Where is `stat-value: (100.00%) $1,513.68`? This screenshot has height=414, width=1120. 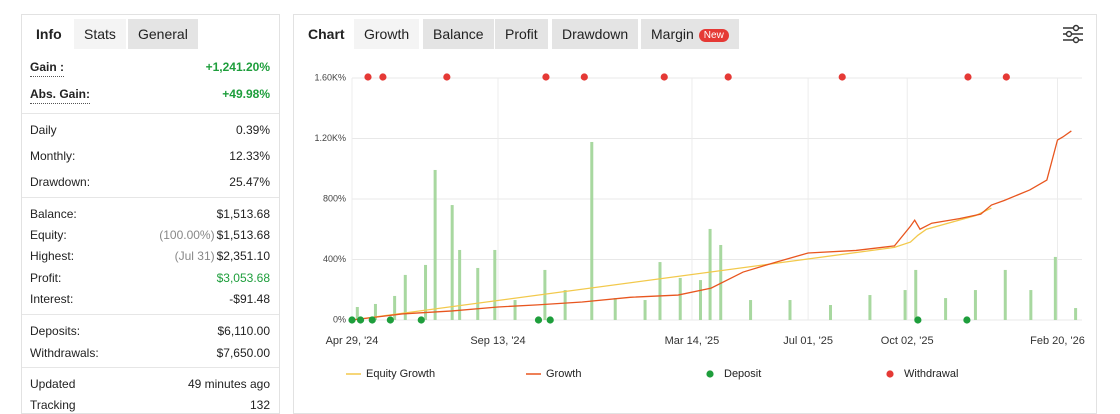 stat-value: (100.00%) $1,513.68 is located at coordinates (214, 235).